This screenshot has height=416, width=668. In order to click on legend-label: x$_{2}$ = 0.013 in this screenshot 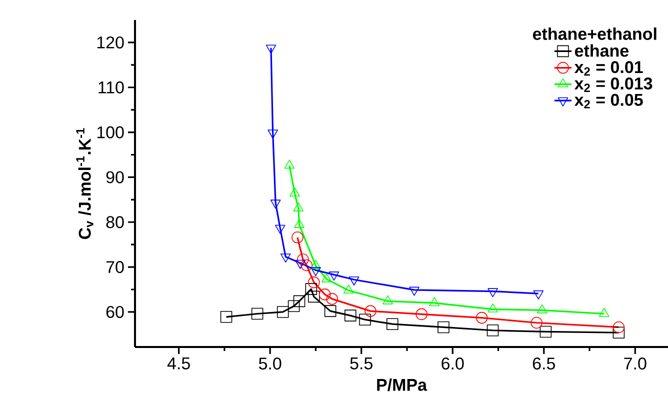, I will do `click(613, 84)`.